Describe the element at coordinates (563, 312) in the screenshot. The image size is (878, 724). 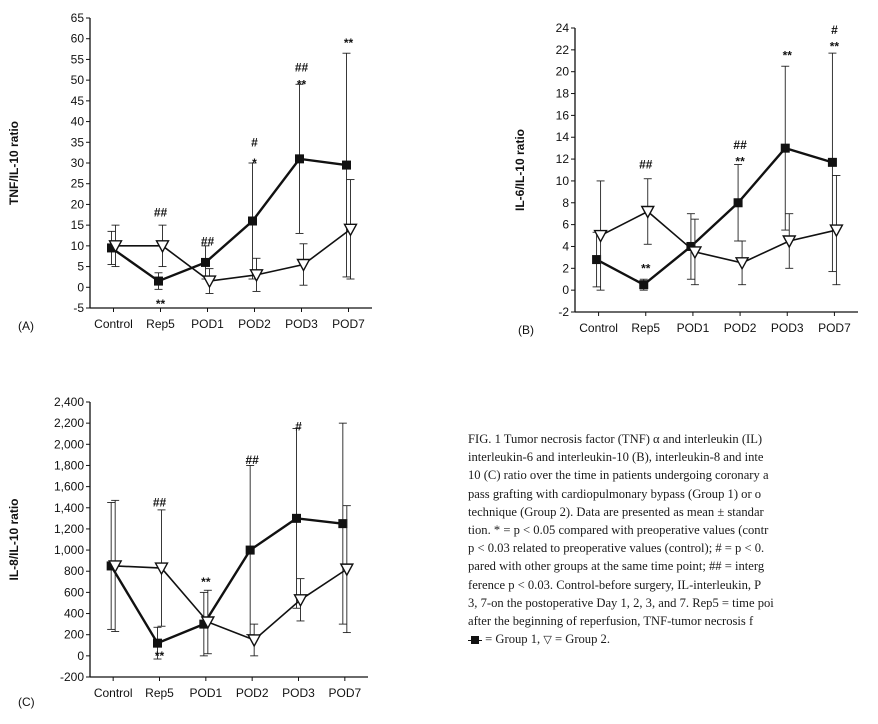
I see `y-tick-label: -2` at that location.